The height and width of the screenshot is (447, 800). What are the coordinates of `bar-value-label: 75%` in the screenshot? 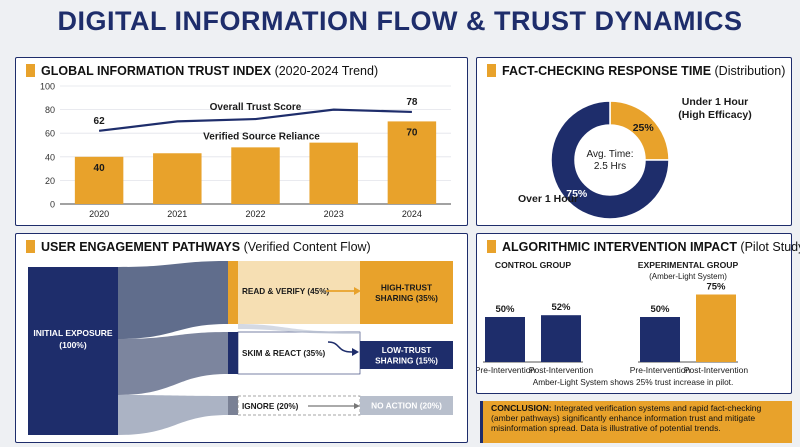 It's located at (716, 287).